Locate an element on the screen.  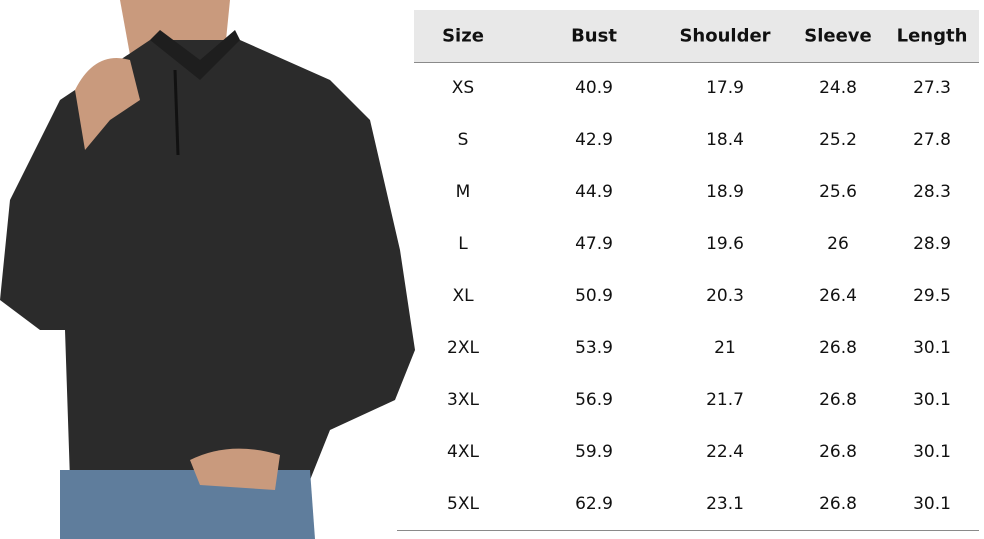
cell-length: 27.3 is located at coordinates (932, 88).